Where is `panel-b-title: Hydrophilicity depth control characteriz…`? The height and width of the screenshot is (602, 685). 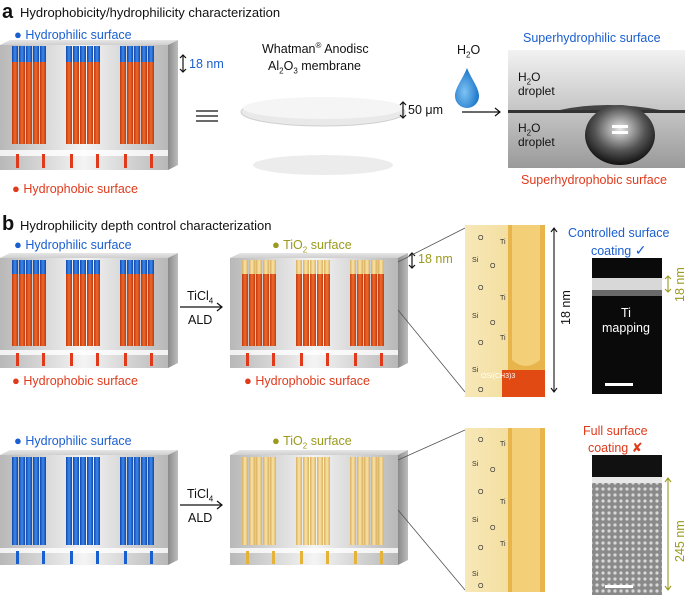 panel-b-title: Hydrophilicity depth control characteriz… is located at coordinates (146, 225).